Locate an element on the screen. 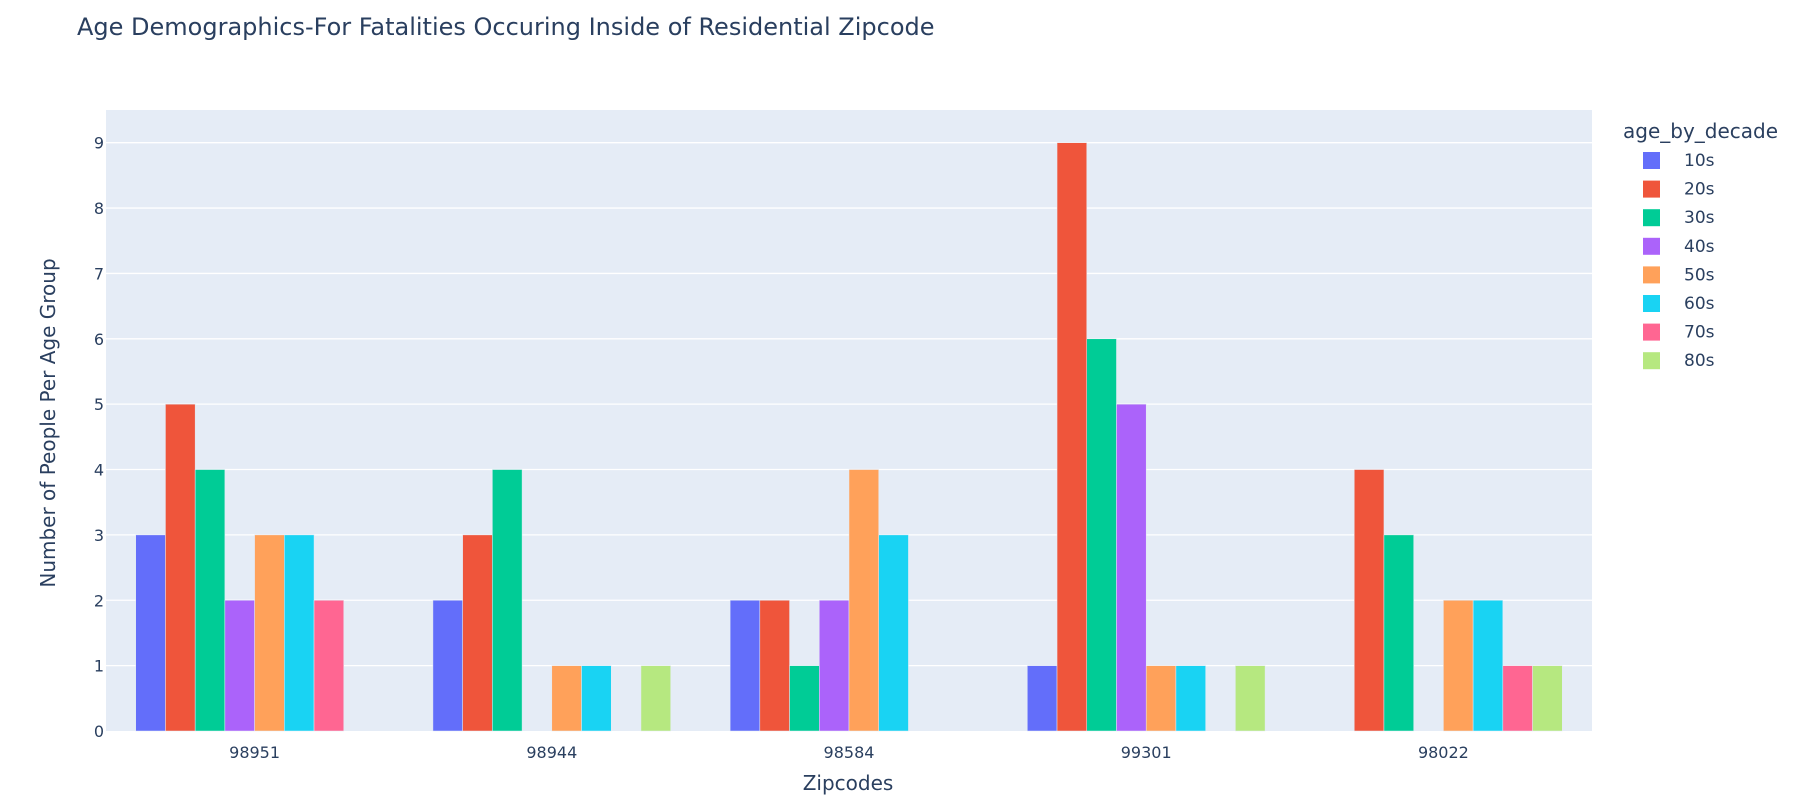 This screenshot has width=1804, height=806. x-tick-label: 98951 is located at coordinates (254, 752).